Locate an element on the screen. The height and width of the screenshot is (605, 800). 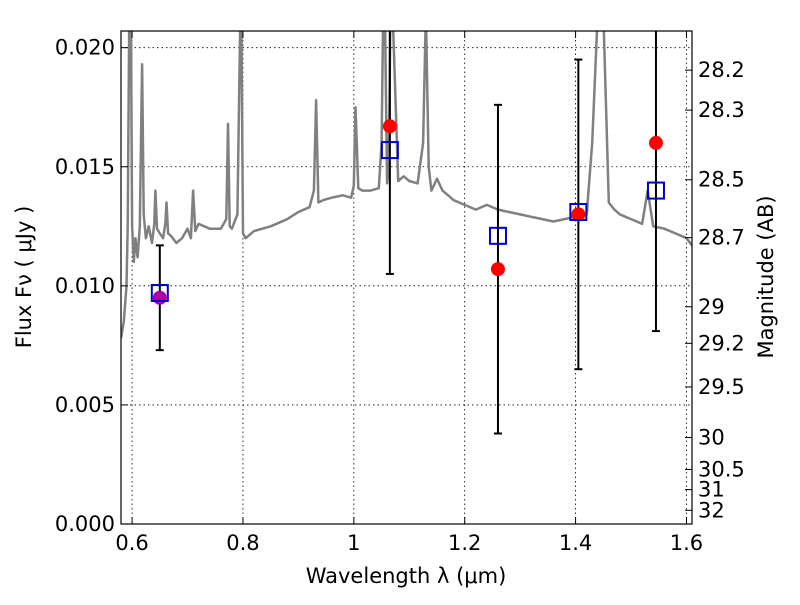
magnitude-tick-label: 28.7 is located at coordinates (721, 238).